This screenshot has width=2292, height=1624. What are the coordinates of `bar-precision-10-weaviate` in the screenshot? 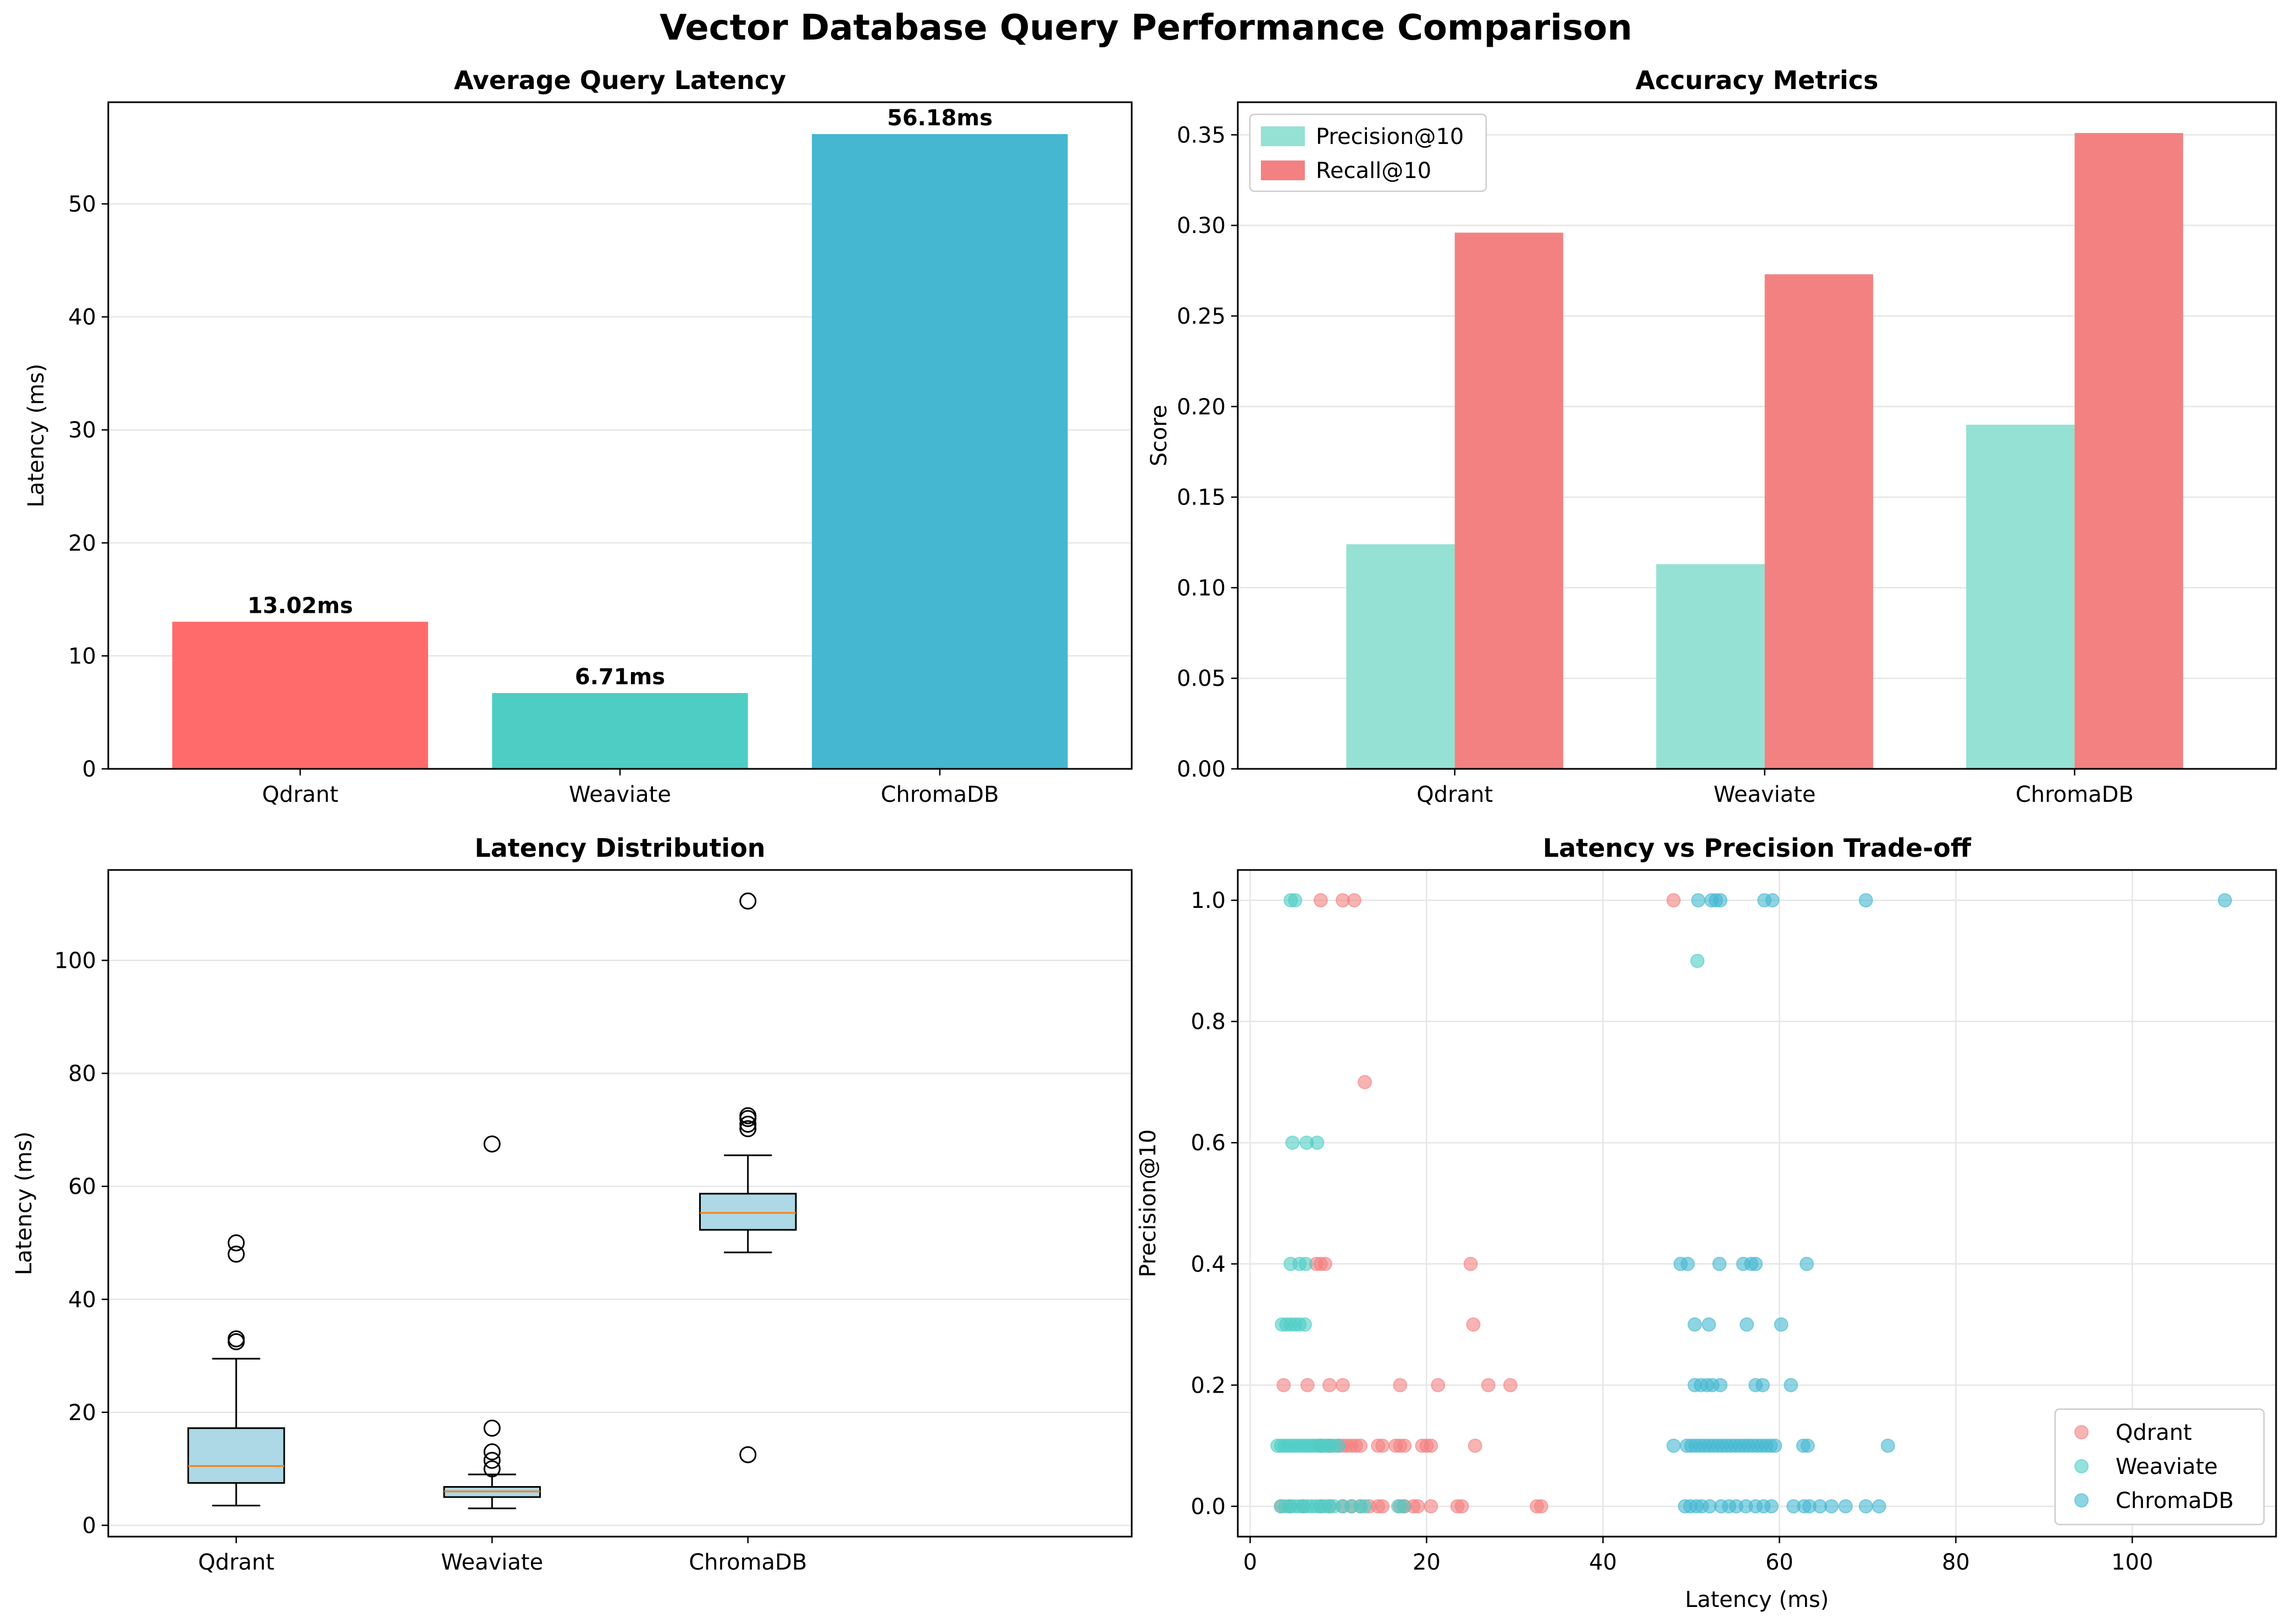 It's located at (1710, 666).